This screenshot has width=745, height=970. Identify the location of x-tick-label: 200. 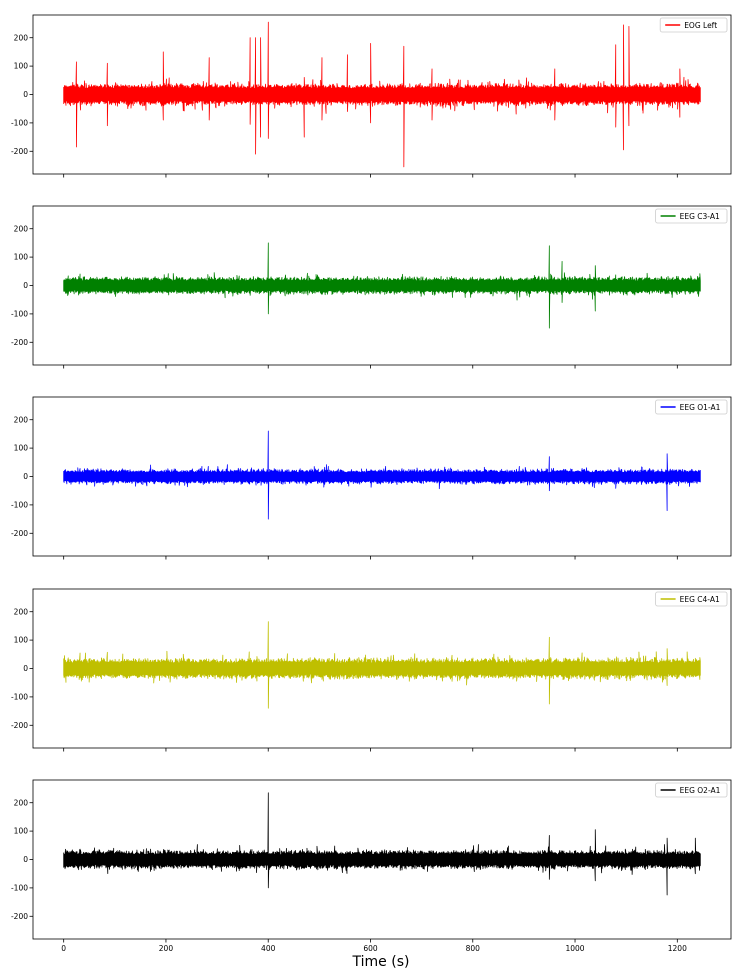
(166, 948).